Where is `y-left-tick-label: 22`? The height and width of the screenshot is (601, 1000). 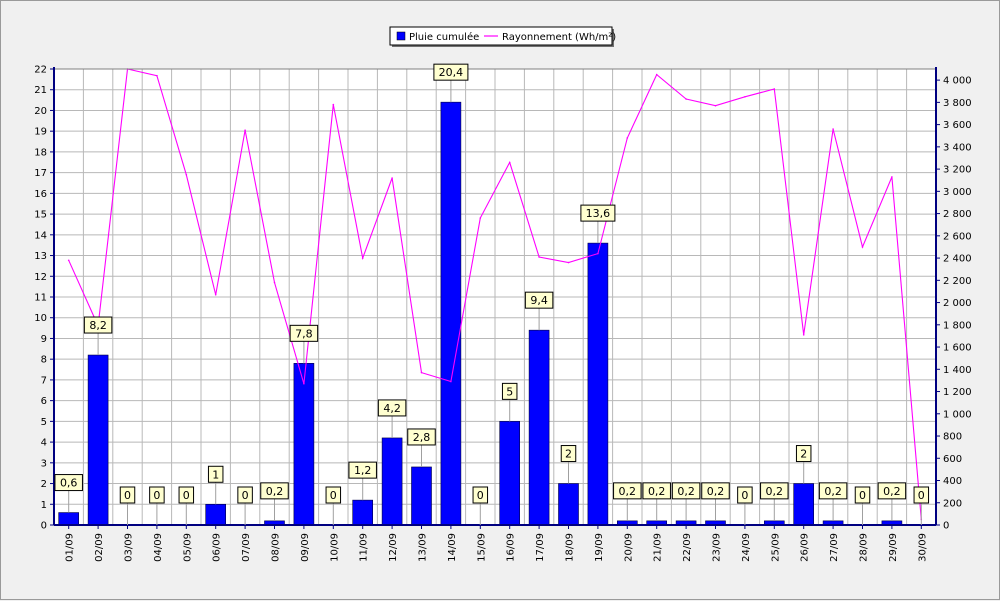 y-left-tick-label: 22 is located at coordinates (40, 70).